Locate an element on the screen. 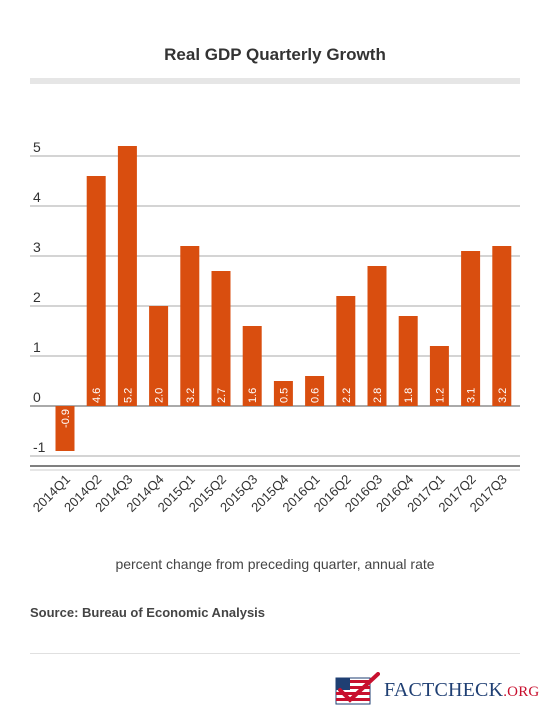 The height and width of the screenshot is (723, 550). y-tick-label: 3 is located at coordinates (37, 247).